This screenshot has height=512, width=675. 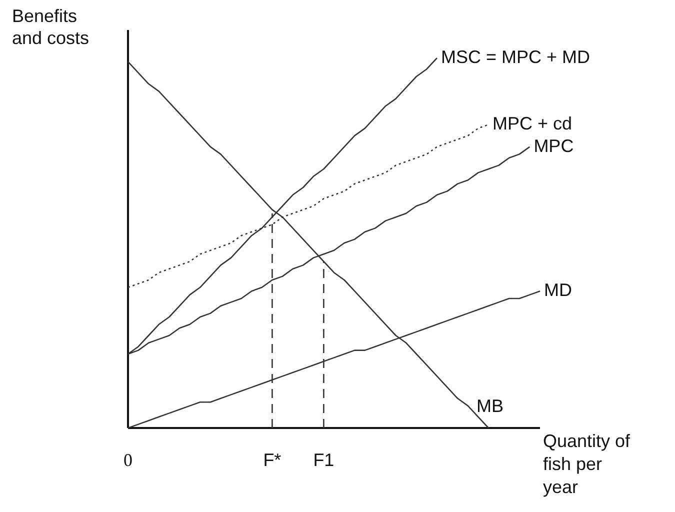 I want to click on y-axis-title: Benefits and costs, so click(x=51, y=27).